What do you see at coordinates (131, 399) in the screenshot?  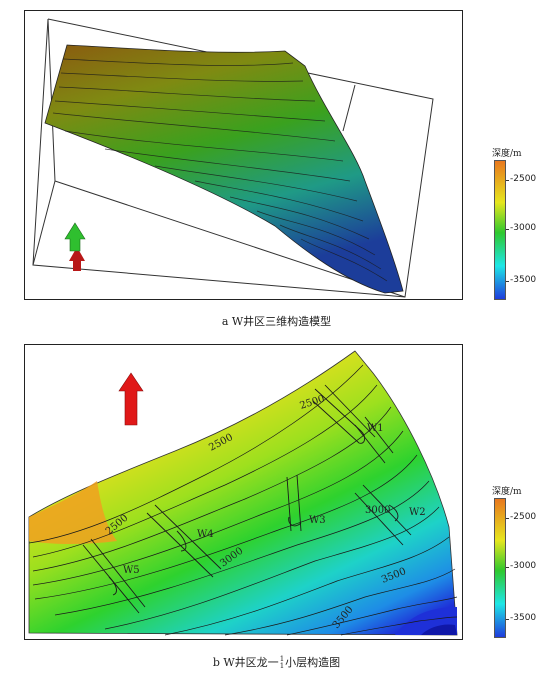 I see `north-arrow-icon` at bounding box center [131, 399].